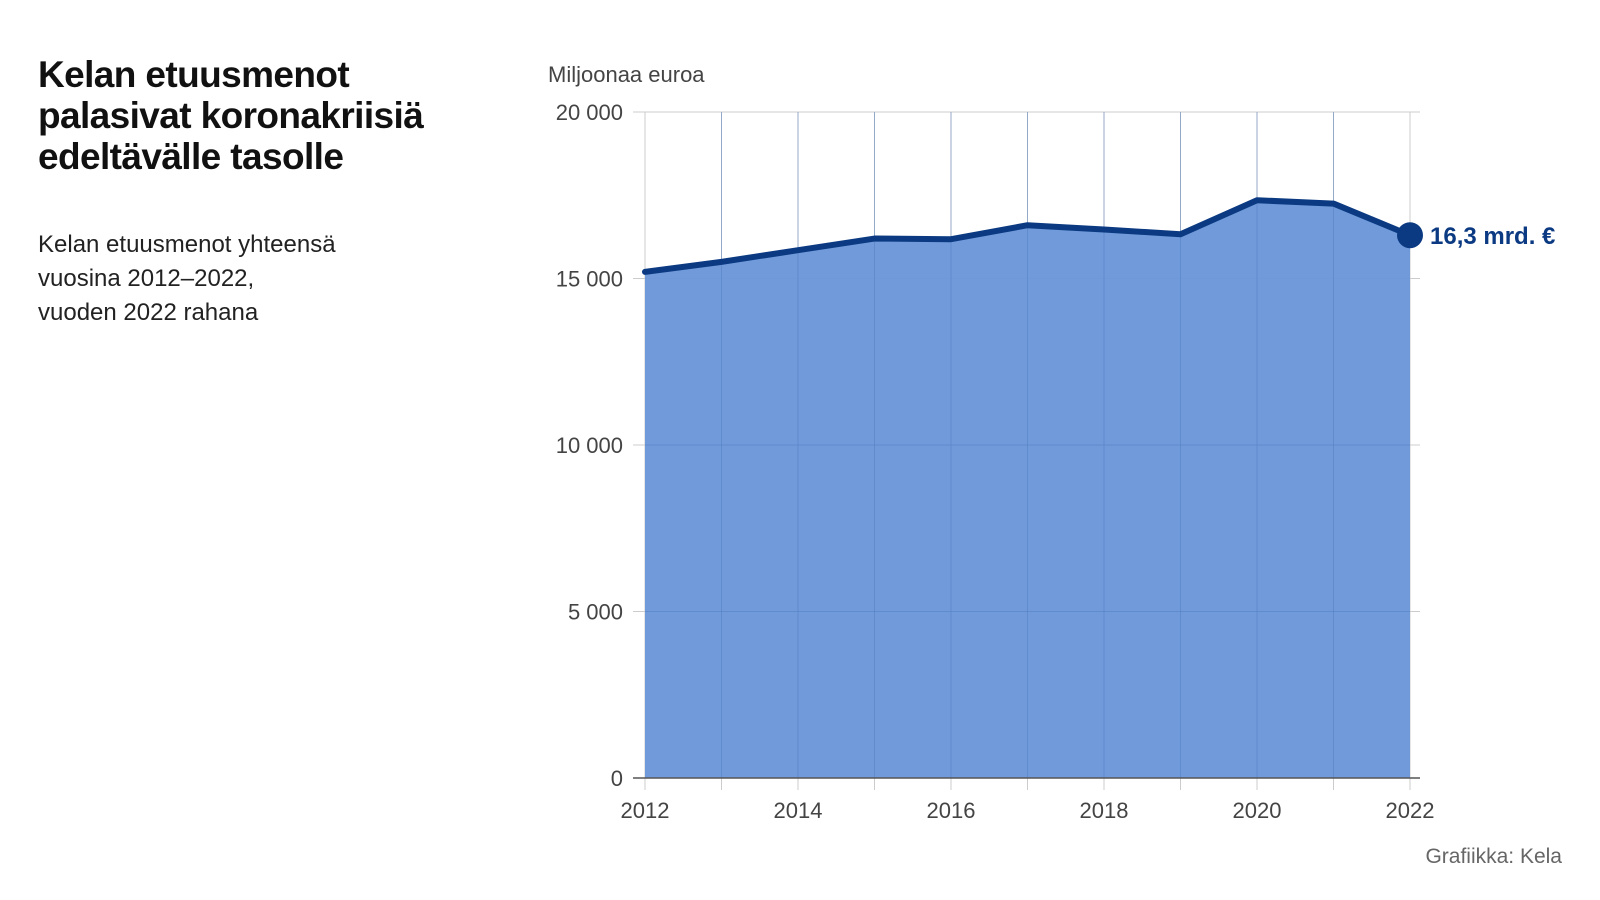 Image resolution: width=1600 pixels, height=900 pixels. I want to click on title-line: palasivat koronakriisiä, so click(231, 115).